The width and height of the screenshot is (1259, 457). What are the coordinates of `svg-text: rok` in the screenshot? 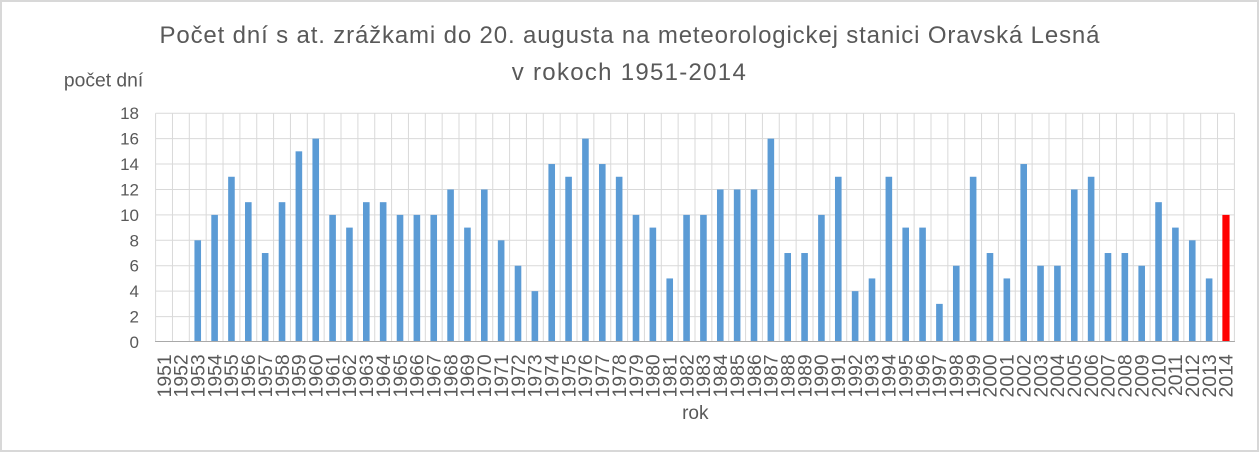 It's located at (695, 413).